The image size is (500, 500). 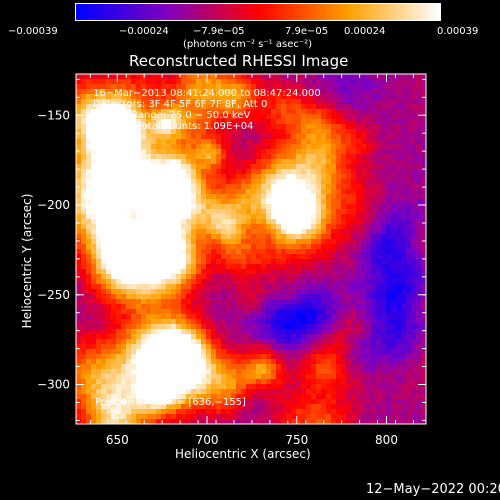 I want to click on x-tick-label: 800, so click(x=386, y=440).